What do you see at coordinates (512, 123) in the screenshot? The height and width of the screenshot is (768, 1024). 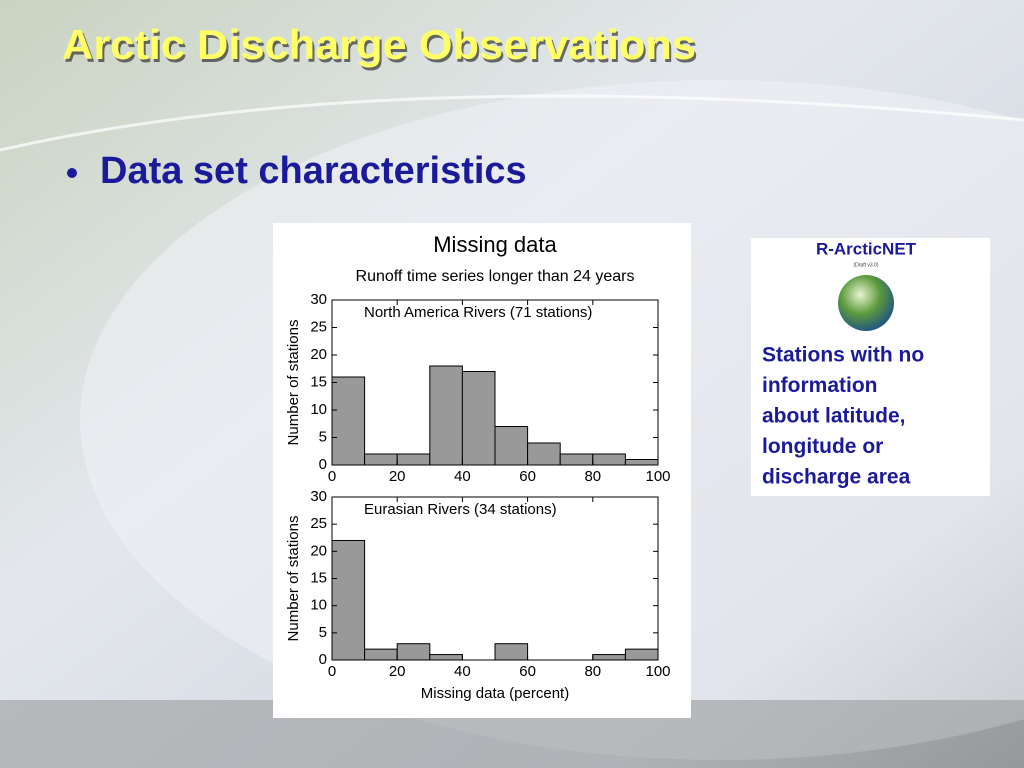 I see `background-arc` at bounding box center [512, 123].